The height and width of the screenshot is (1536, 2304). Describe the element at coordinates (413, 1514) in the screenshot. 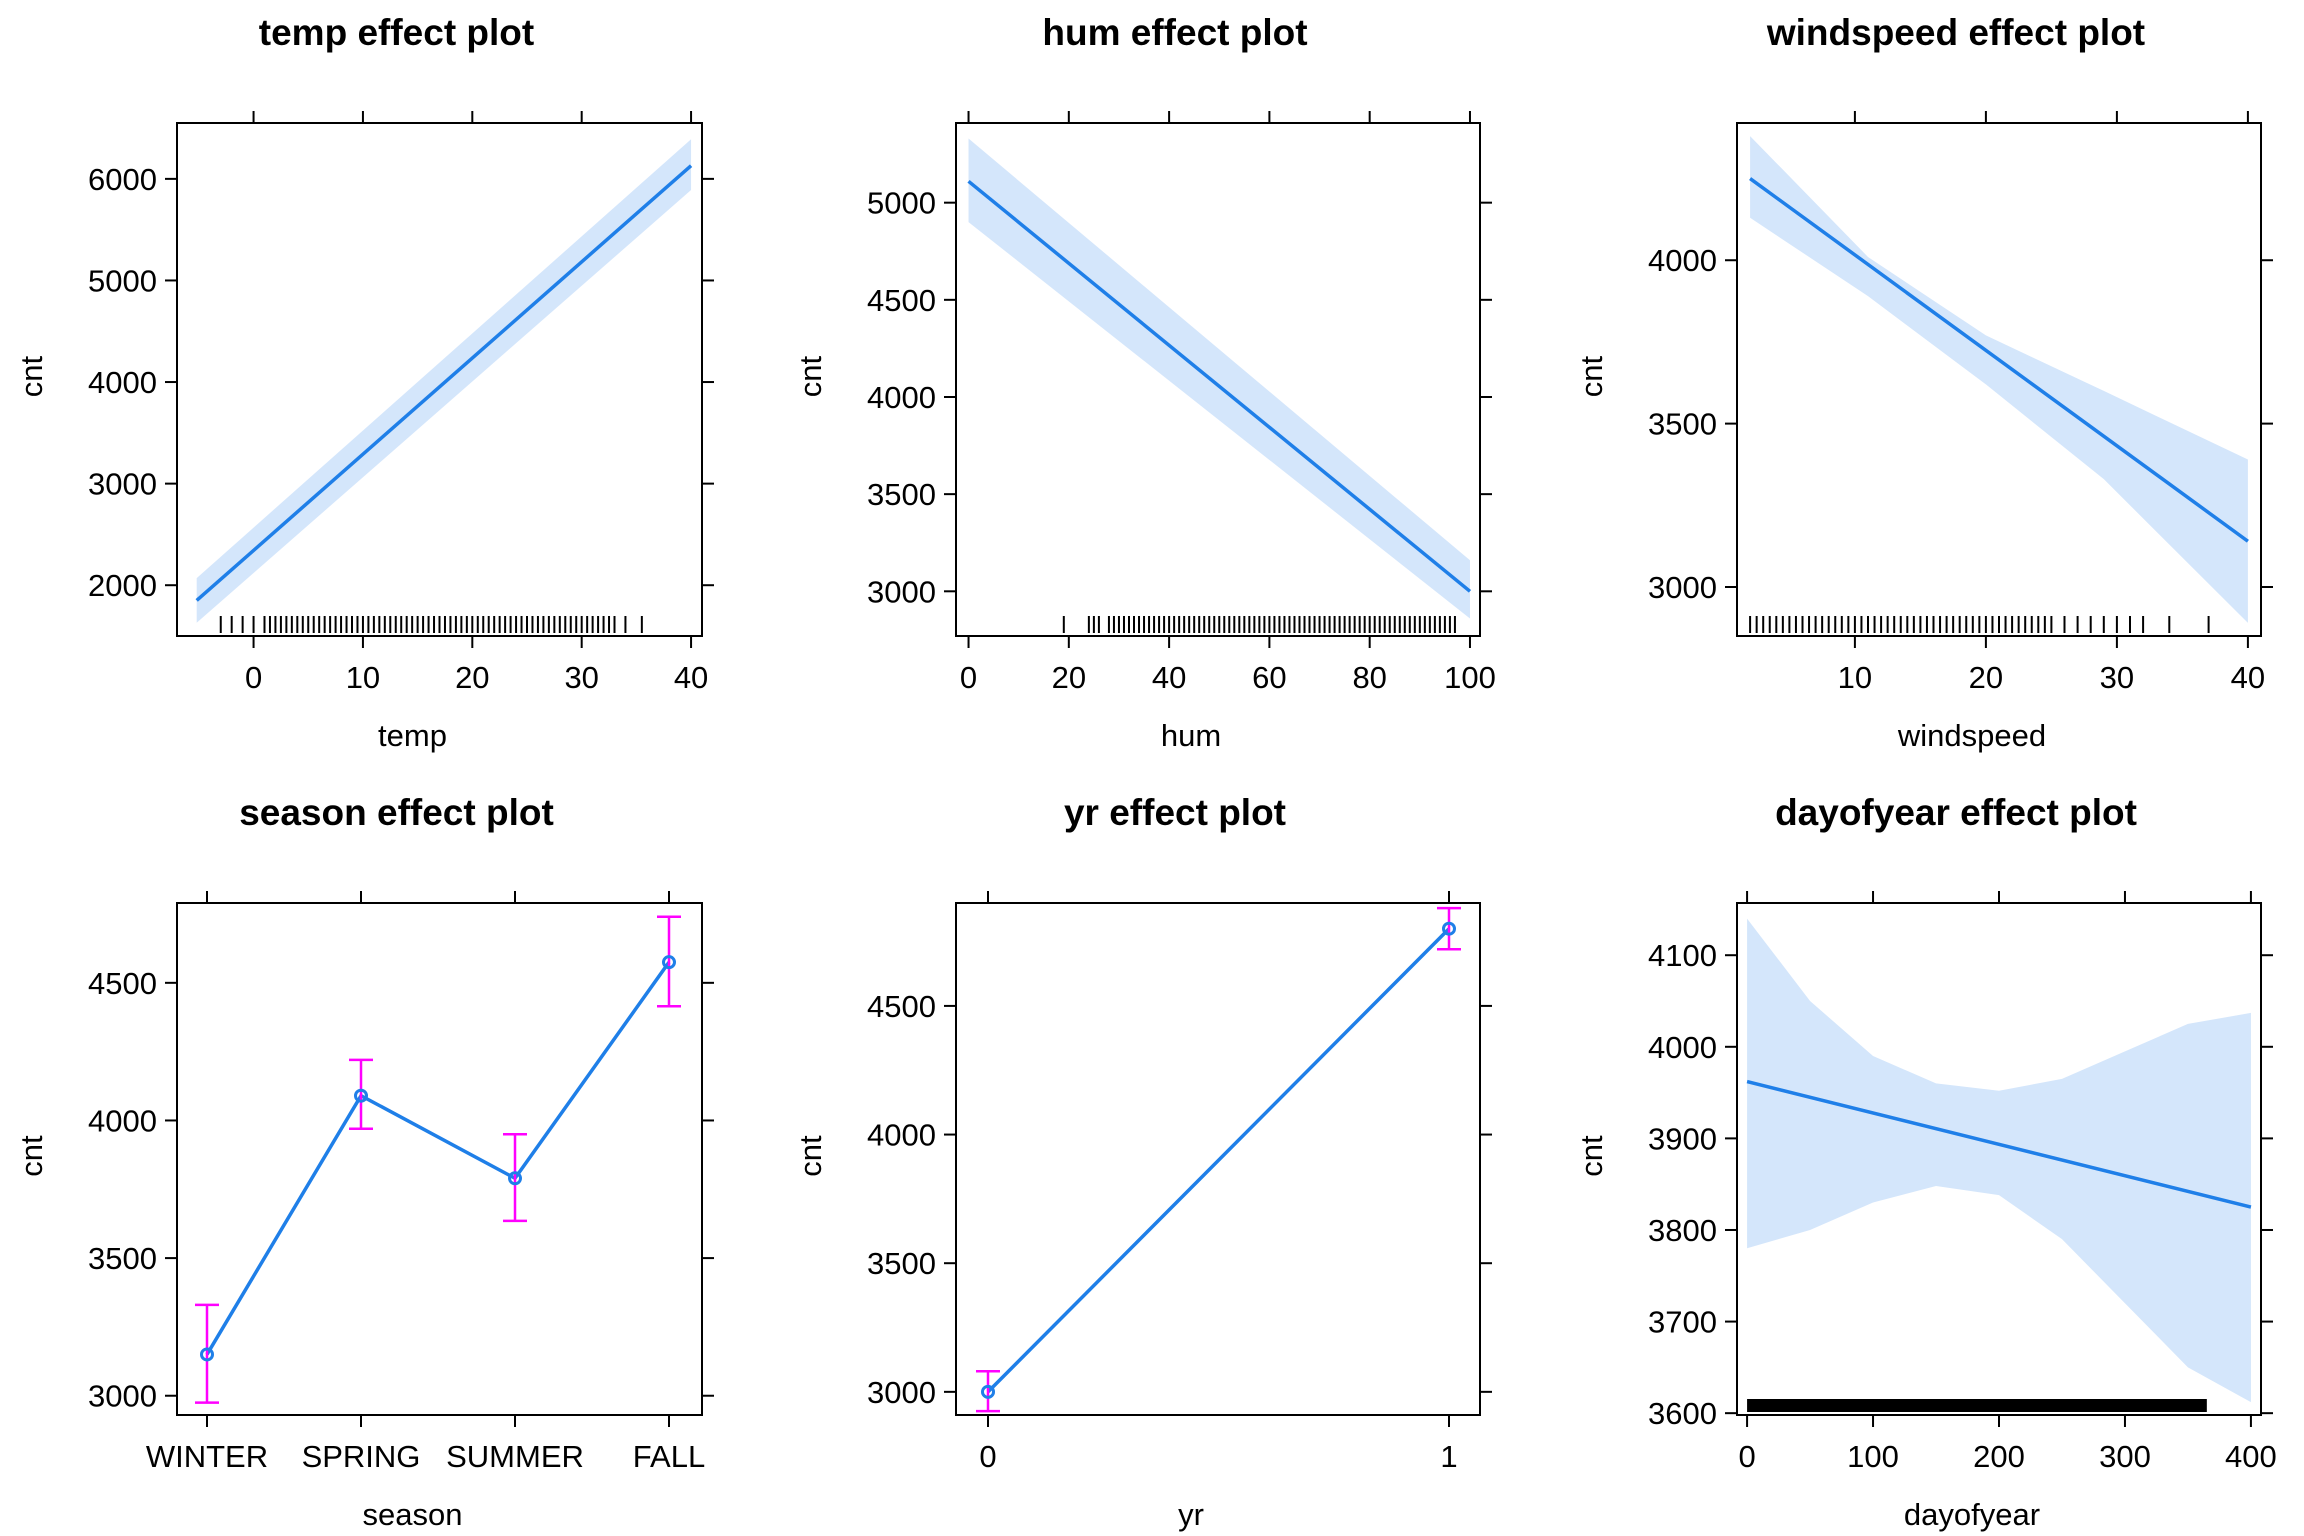

I see `x-axis-label: season` at that location.